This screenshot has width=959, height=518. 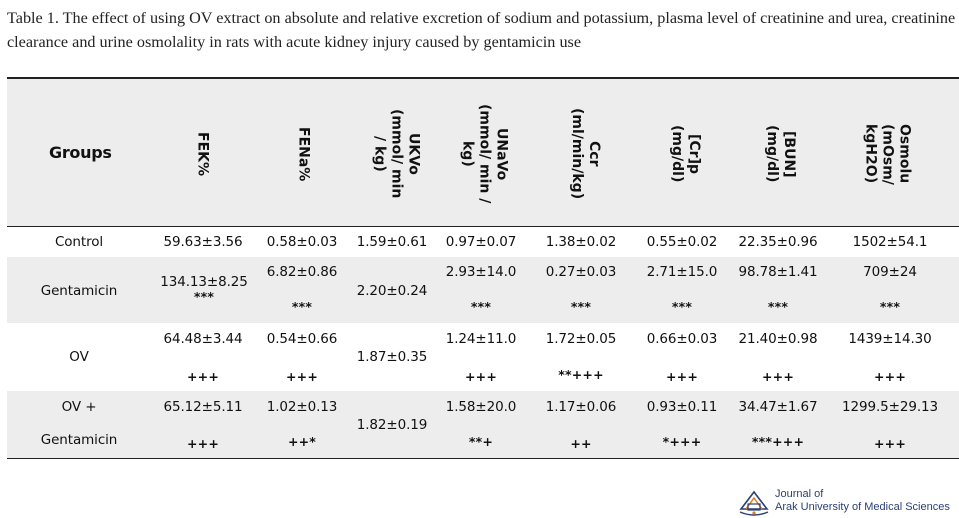 I want to click on table-cell: 1.87±0.35, so click(x=392, y=357).